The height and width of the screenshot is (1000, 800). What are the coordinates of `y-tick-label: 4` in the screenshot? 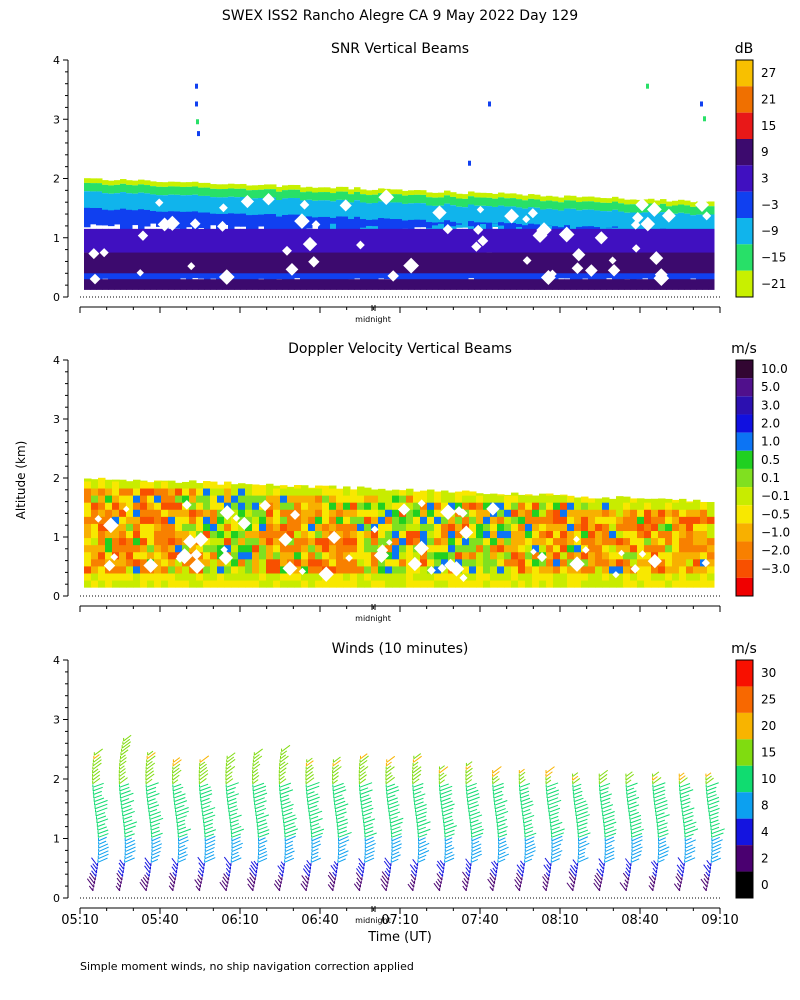 It's located at (56, 360).